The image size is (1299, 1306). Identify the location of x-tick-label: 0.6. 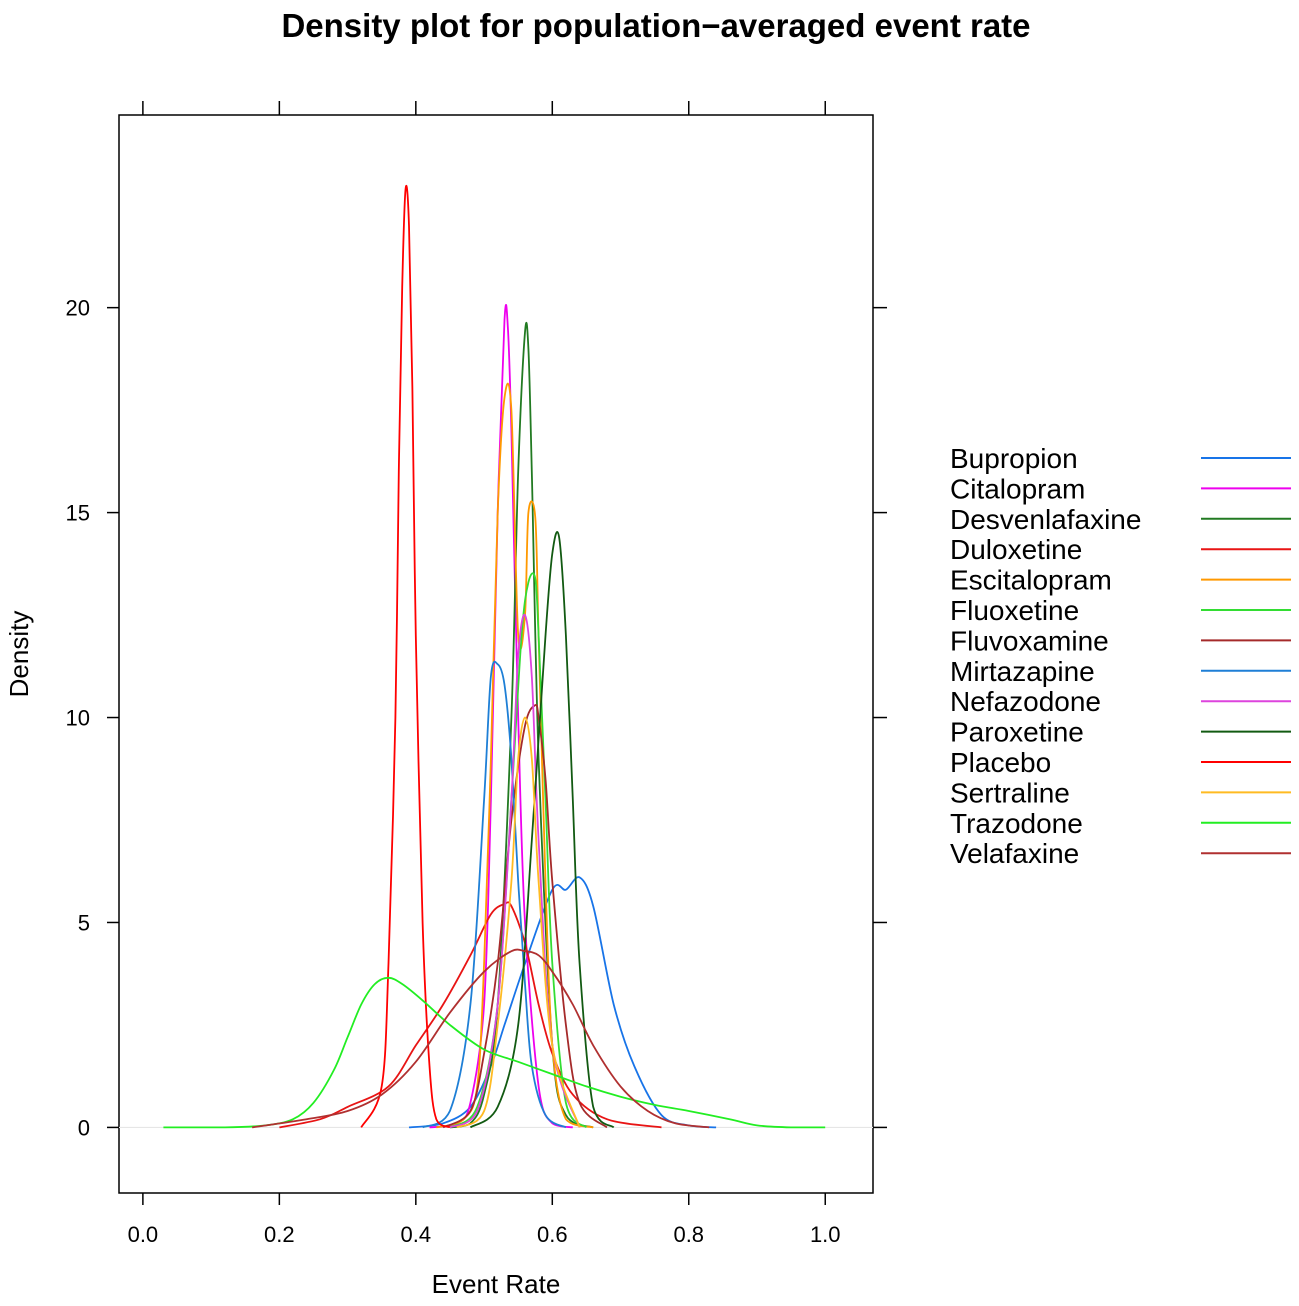
(552, 1234).